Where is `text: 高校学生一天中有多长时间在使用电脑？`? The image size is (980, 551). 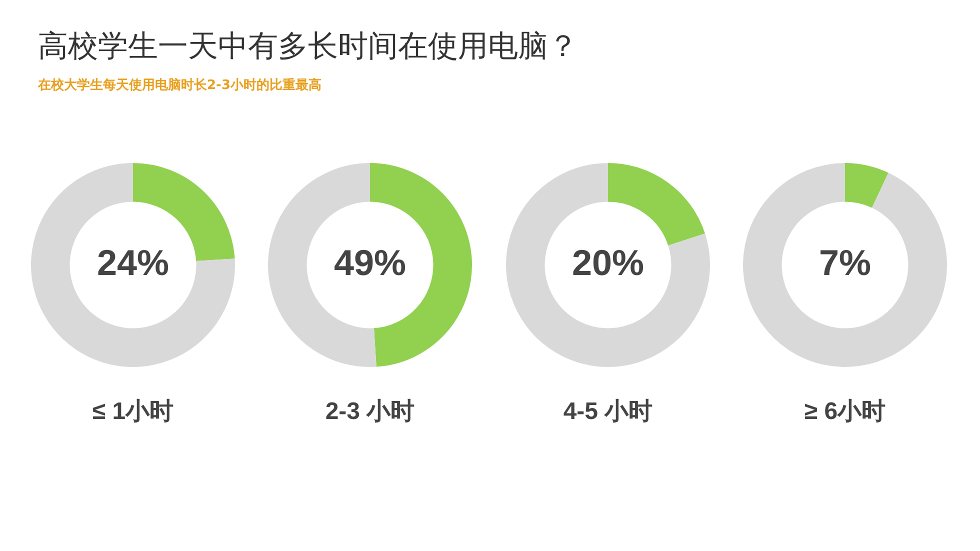
text: 高校学生一天中有多长时间在使用电脑？ is located at coordinates (308, 47).